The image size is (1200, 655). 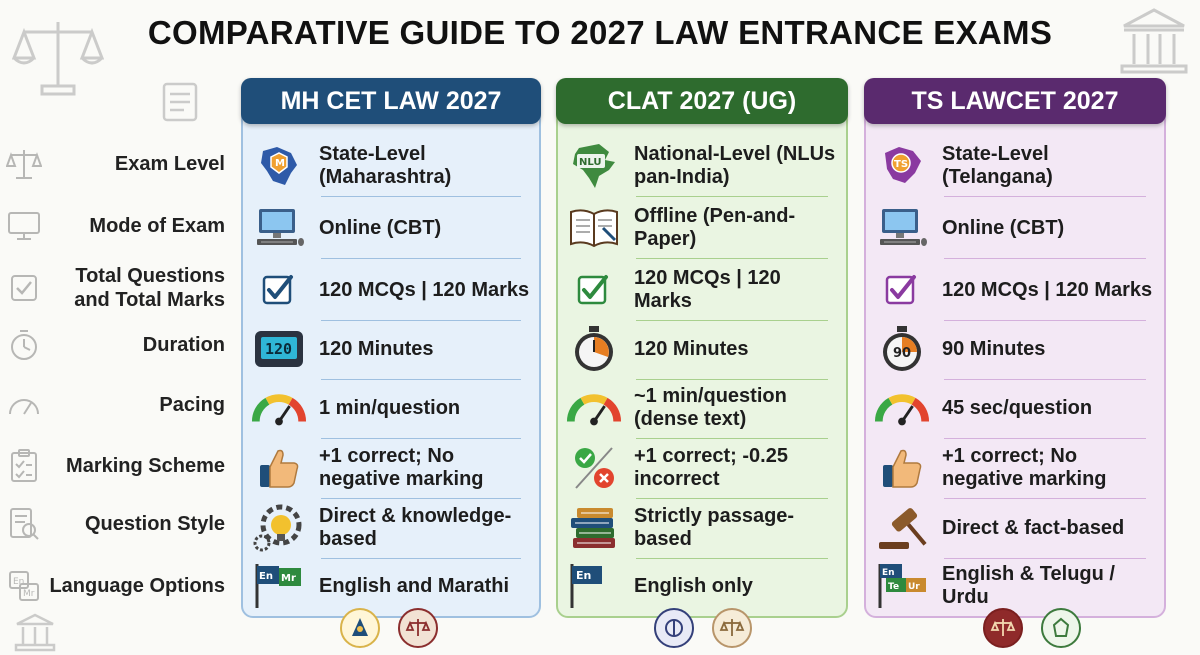 What do you see at coordinates (415, 527) in the screenshot?
I see `exam-cell-text: Direct & knowledge-based` at bounding box center [415, 527].